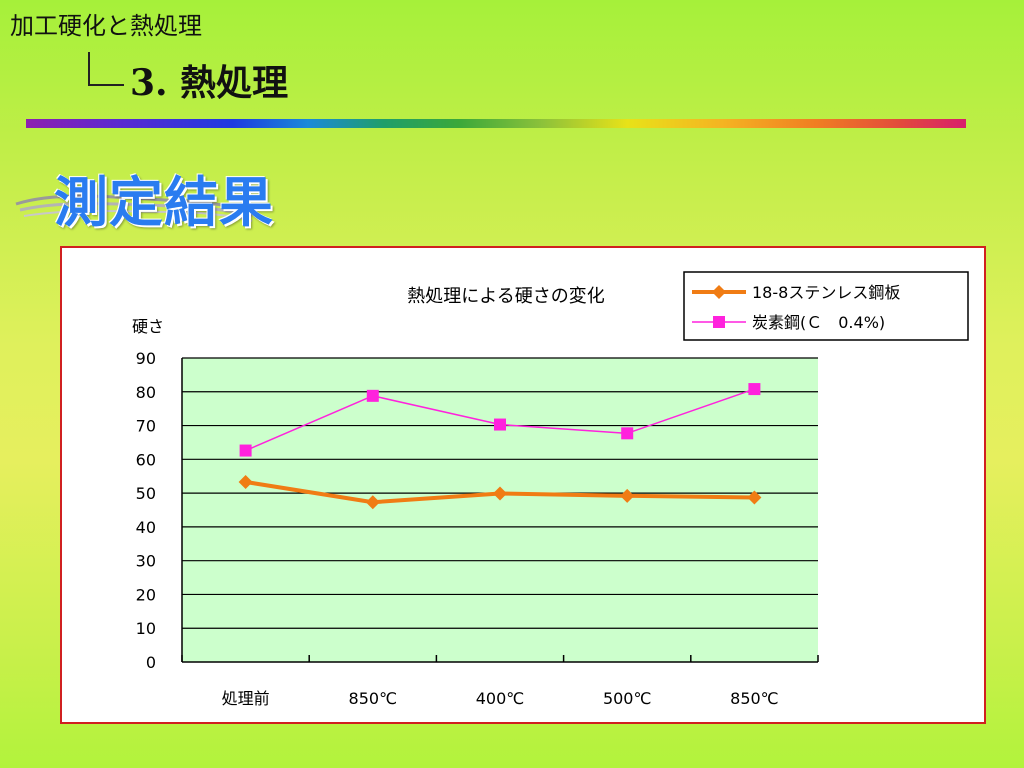  I want to click on header-title: 加工硬化と熱処理, so click(106, 26).